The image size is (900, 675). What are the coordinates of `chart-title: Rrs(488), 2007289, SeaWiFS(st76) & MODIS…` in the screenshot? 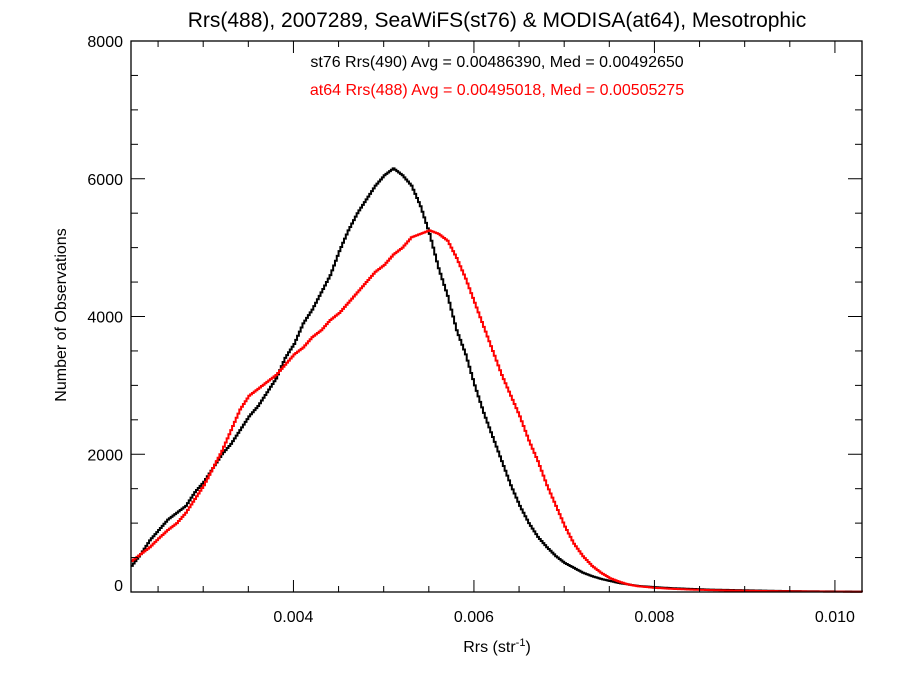 It's located at (497, 20).